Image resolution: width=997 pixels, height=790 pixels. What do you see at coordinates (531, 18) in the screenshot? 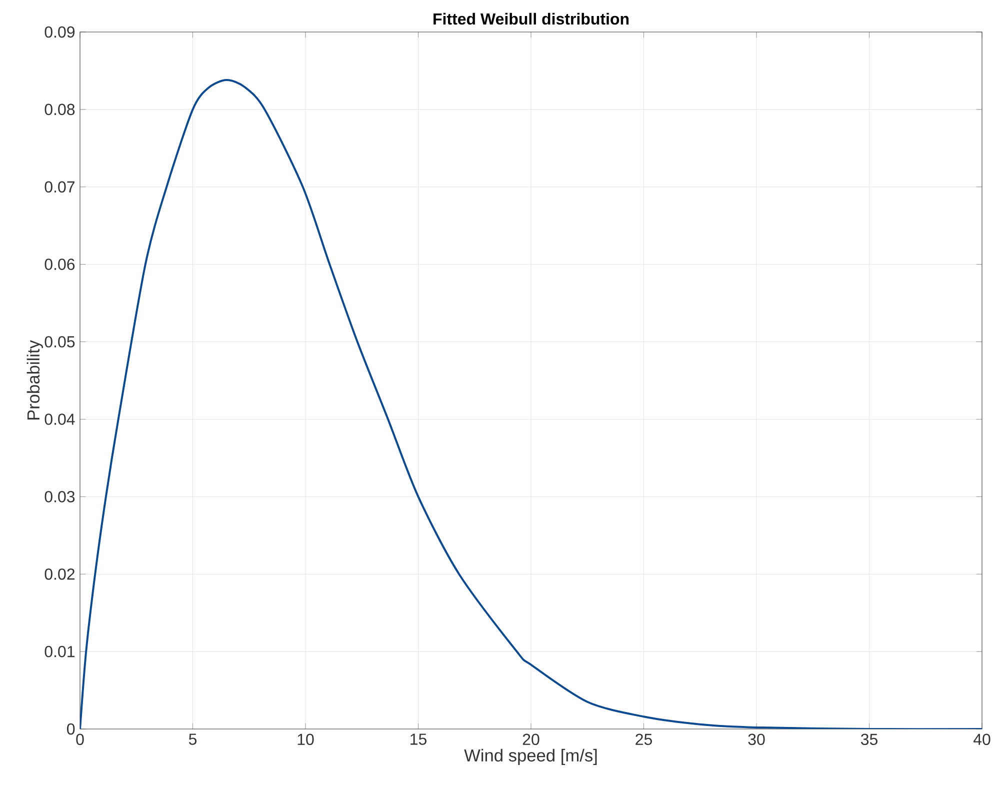
I see `chart-title: Fitted Weibull distribution` at bounding box center [531, 18].